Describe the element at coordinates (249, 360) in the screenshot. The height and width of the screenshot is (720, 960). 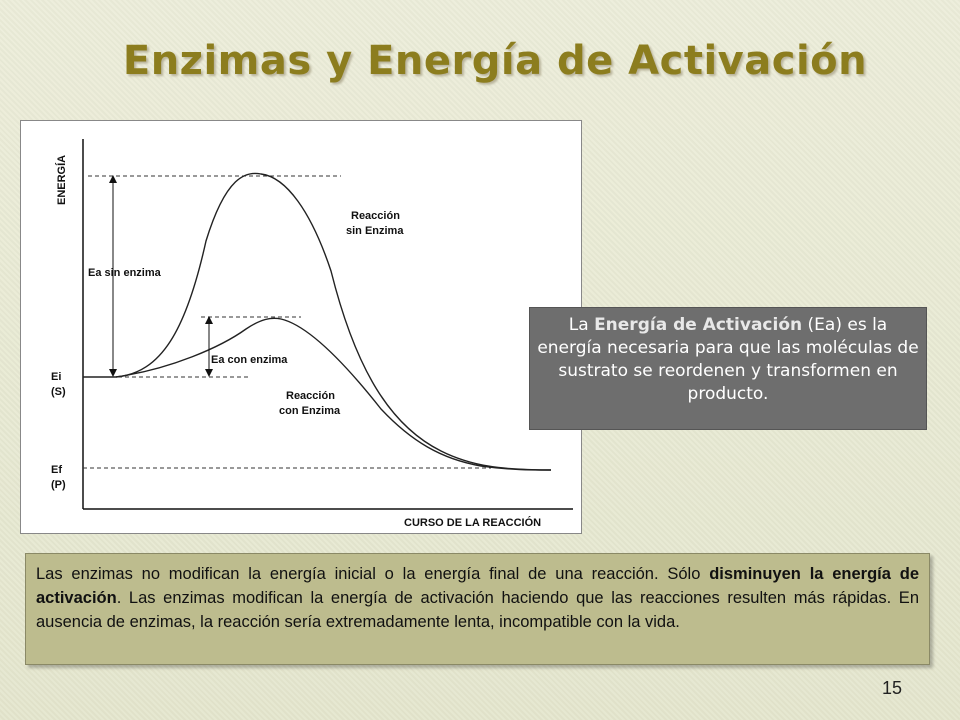
I see `ea-with-label: Ea con enzima` at that location.